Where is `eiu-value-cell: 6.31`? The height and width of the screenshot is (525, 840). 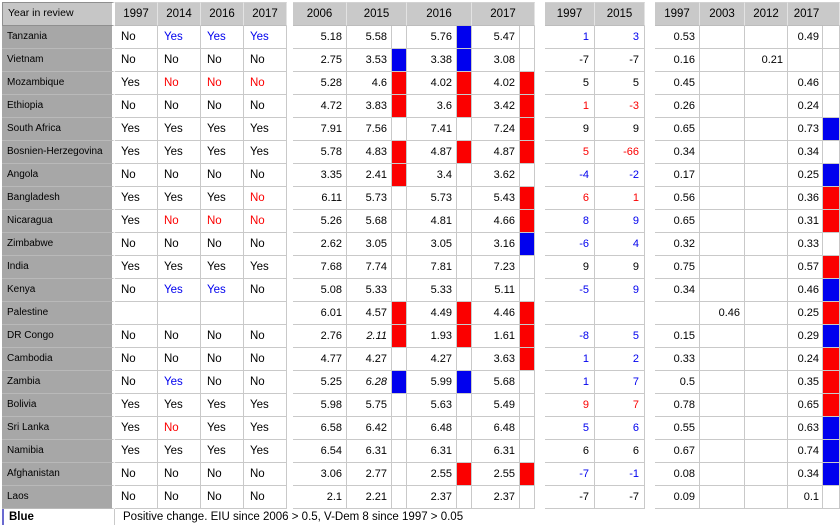
eiu-value-cell: 6.31 is located at coordinates (432, 451).